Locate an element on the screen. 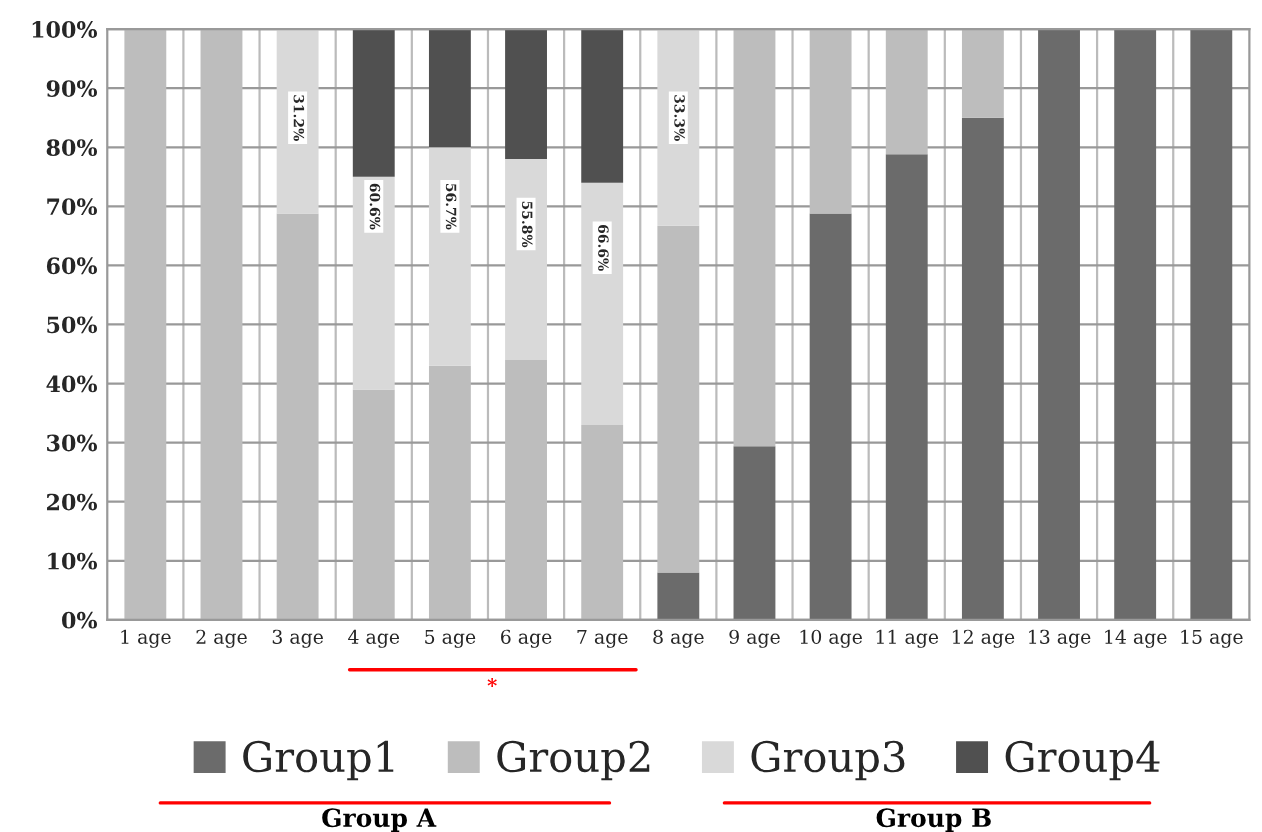  legend-label: Group2 is located at coordinates (573, 760).